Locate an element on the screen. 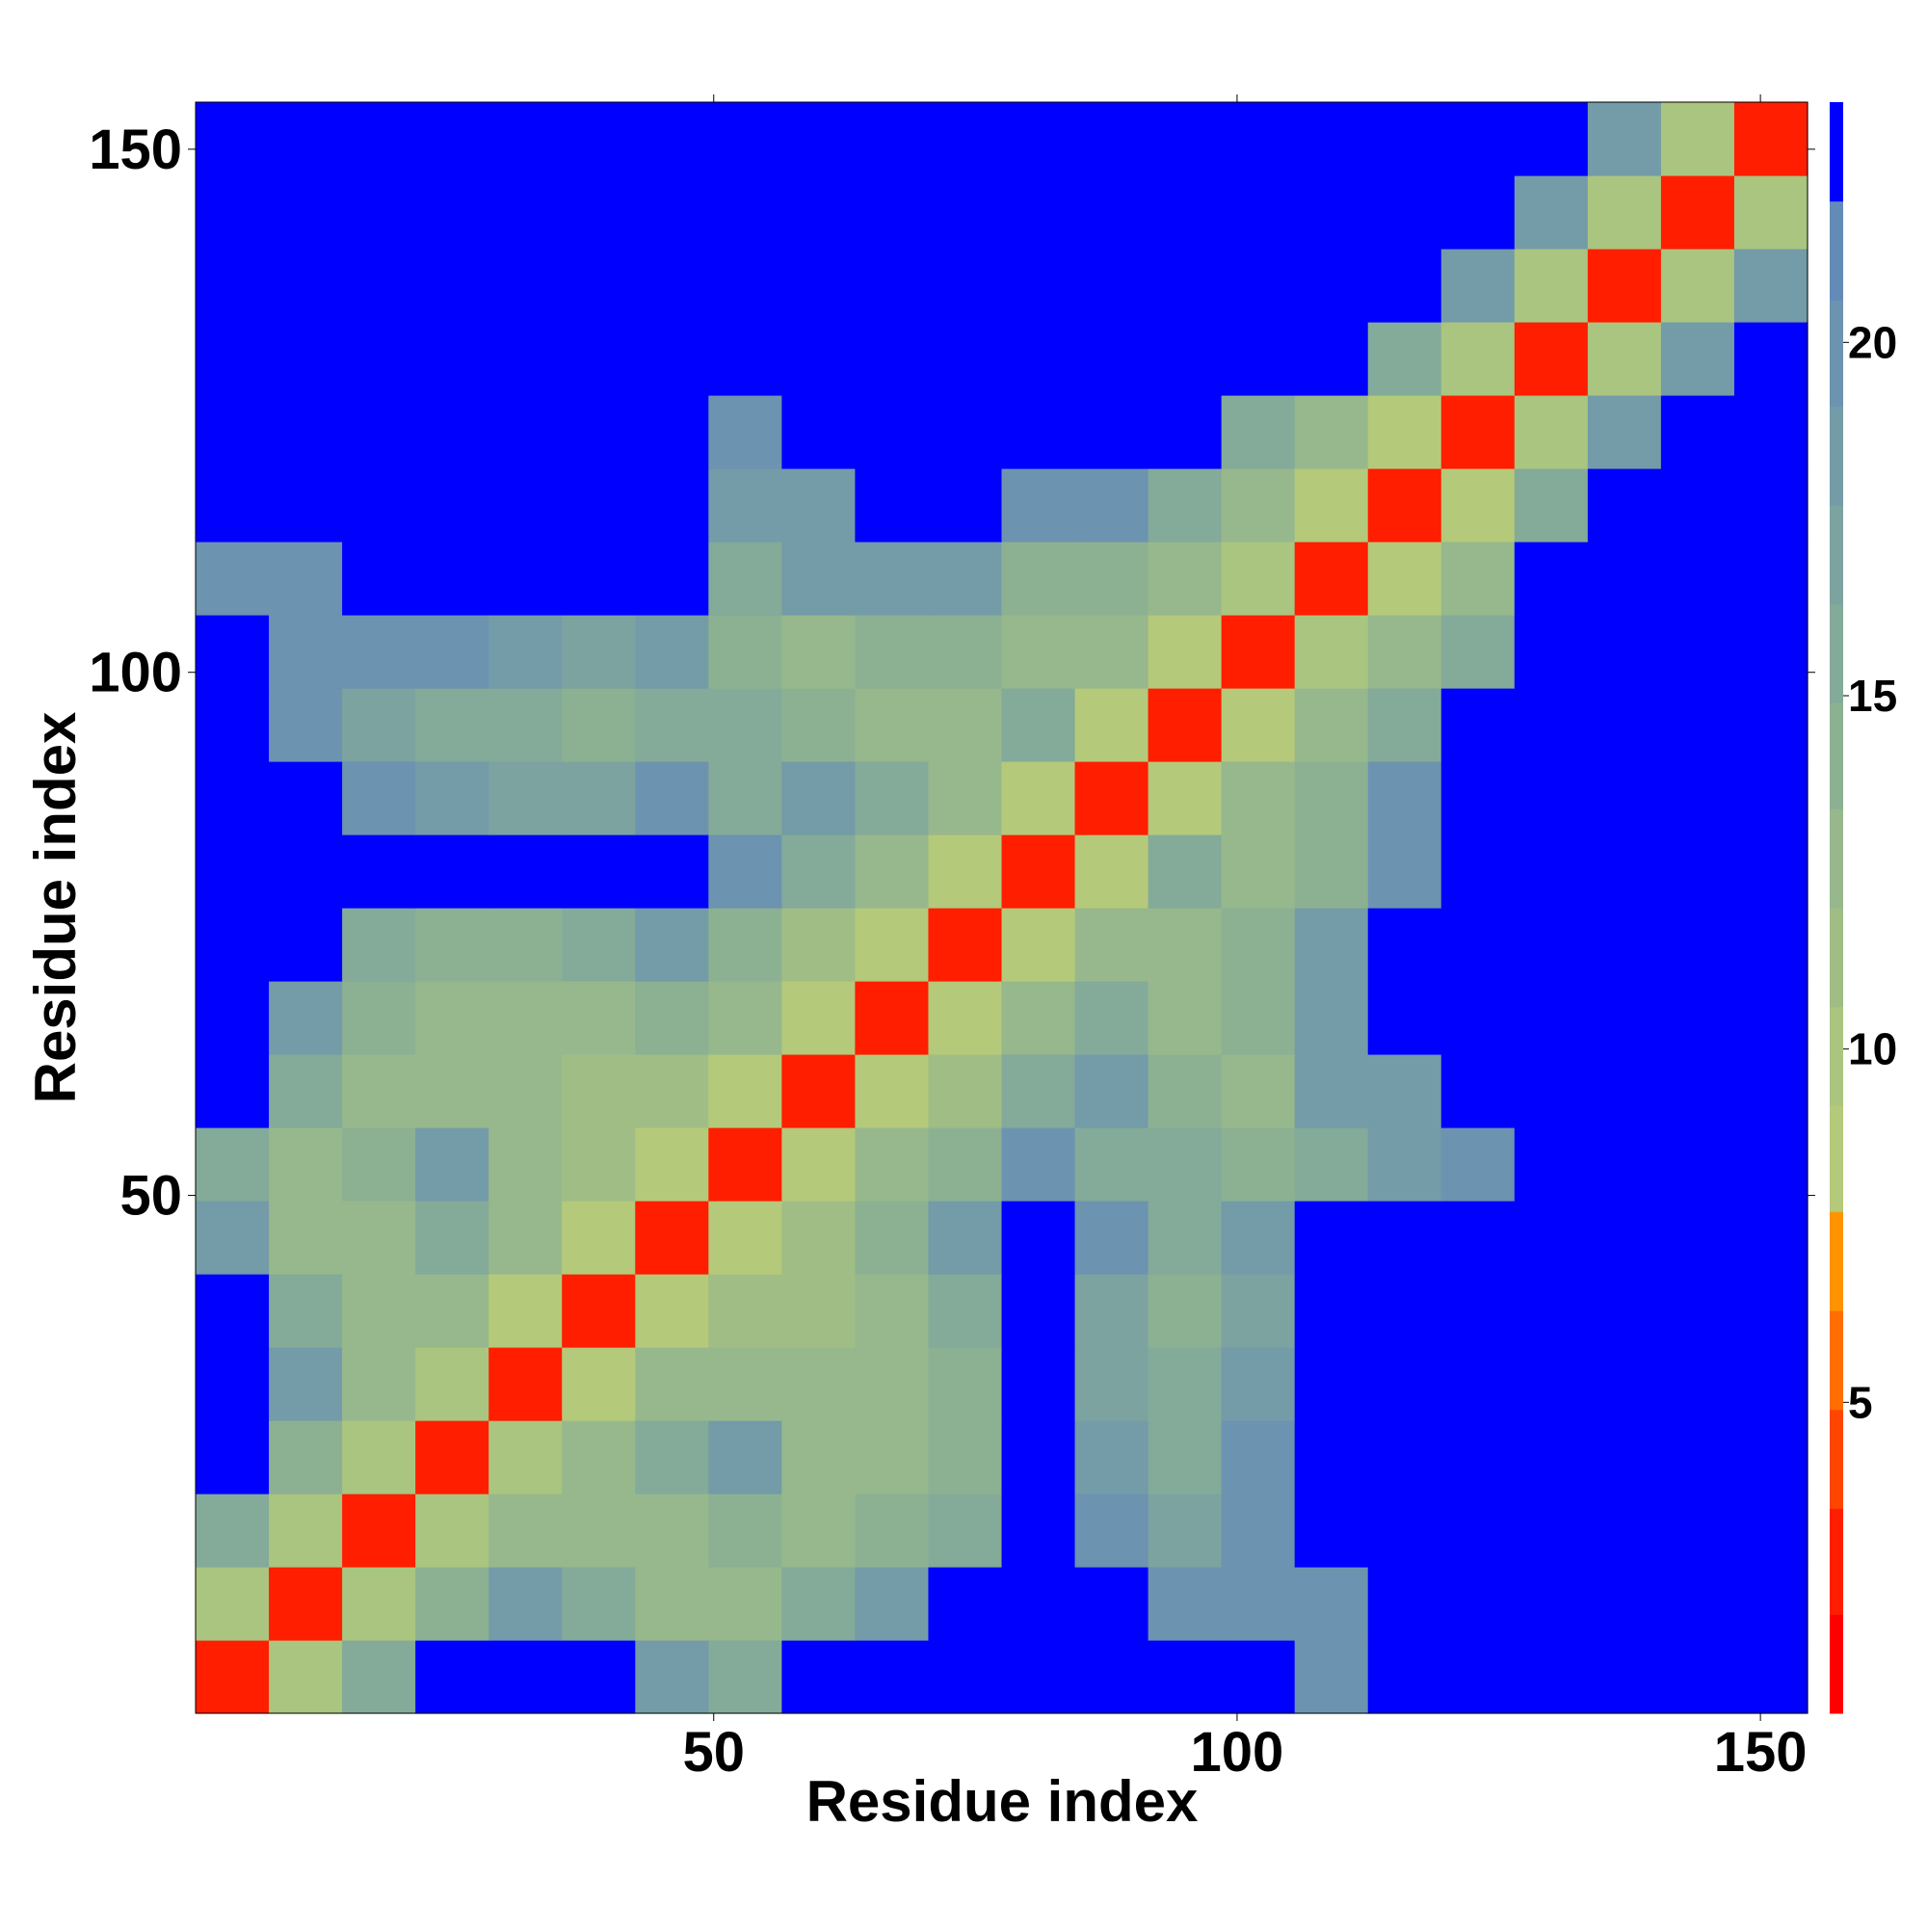 The image size is (1927, 1932). y-axis-label: Residue index is located at coordinates (55, 908).